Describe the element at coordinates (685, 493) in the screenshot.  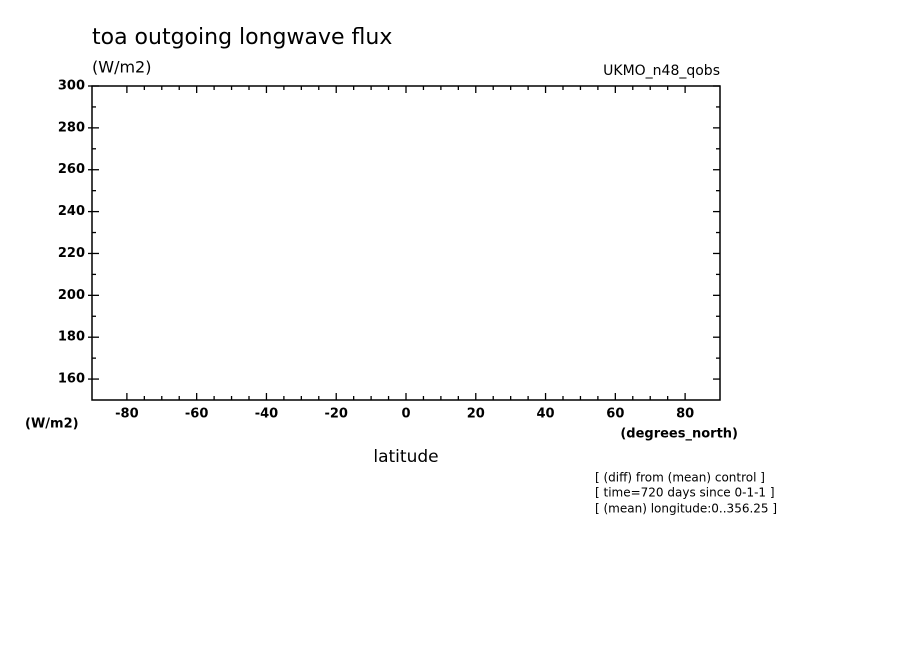
I see `annotation: [ time=720 days since 0-1-1 ]` at that location.